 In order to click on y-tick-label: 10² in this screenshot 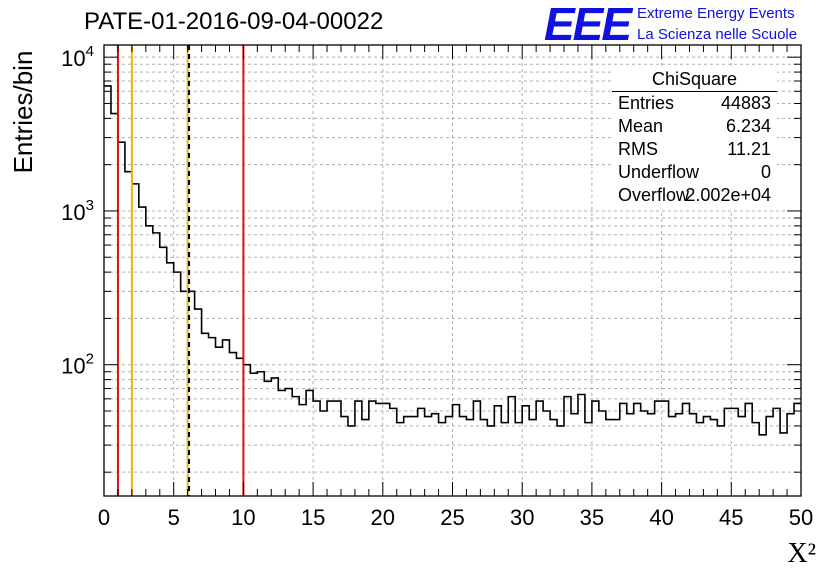, I will do `click(77, 365)`.